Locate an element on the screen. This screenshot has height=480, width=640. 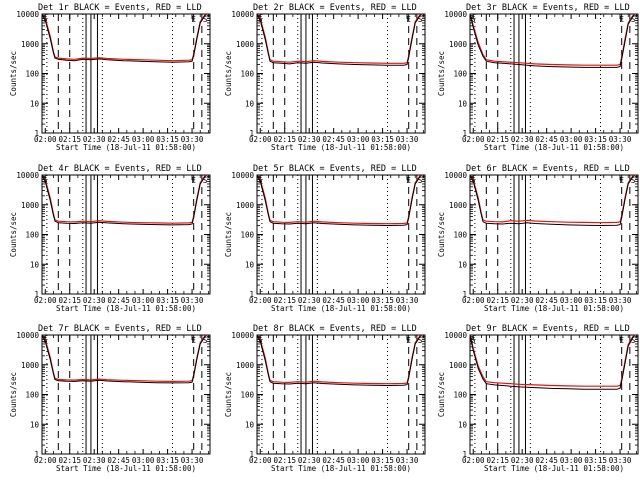
panel-title: Det 8r BLACK = Events, RED = LLD is located at coordinates (335, 329).